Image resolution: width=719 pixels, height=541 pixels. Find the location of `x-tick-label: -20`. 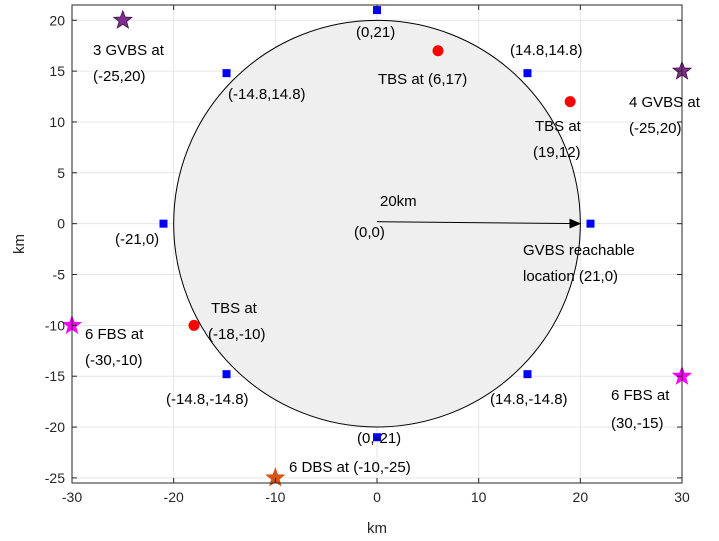

x-tick-label: -20 is located at coordinates (174, 497).